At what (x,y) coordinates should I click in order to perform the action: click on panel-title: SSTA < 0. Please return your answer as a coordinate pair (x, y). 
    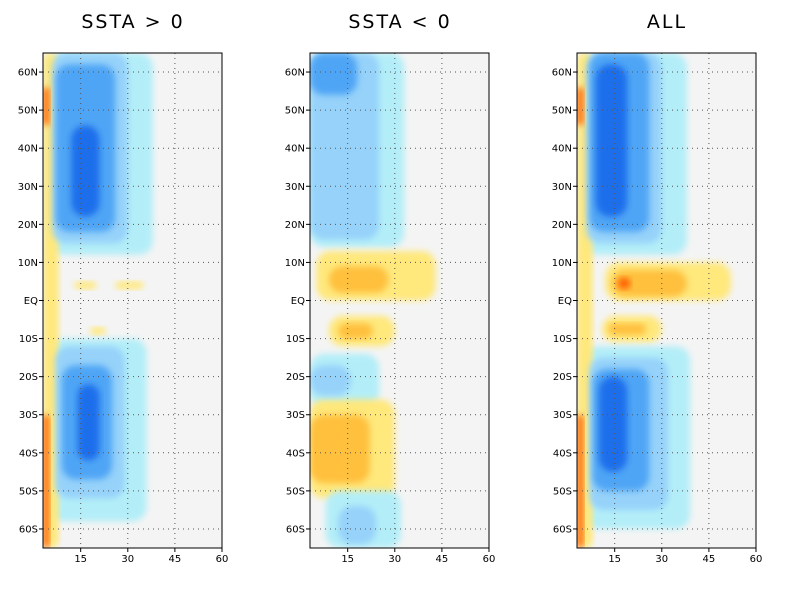
    Looking at the image, I should click on (399, 22).